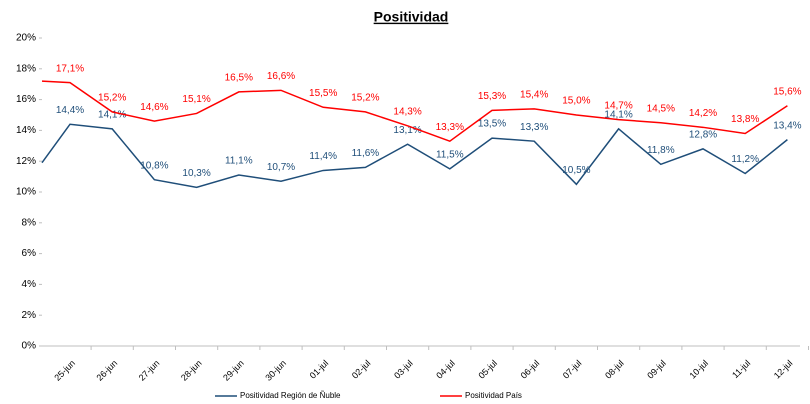 This screenshot has height=404, width=810. I want to click on x-tick-label: 11-jul, so click(741, 369).